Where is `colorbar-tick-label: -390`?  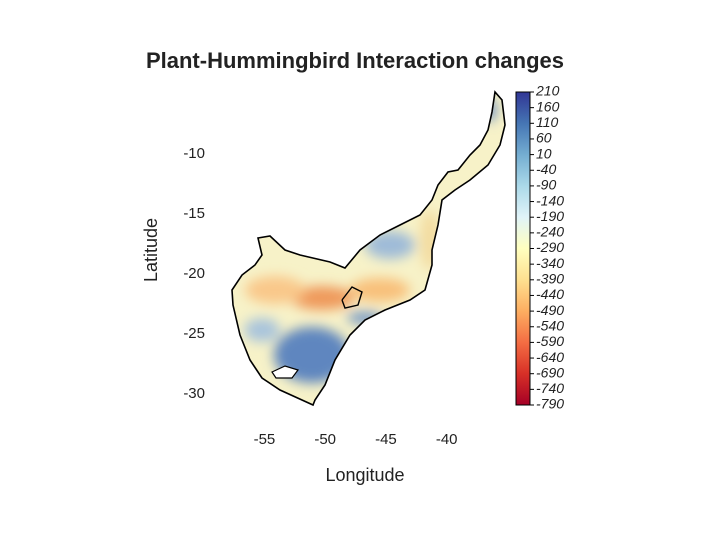 colorbar-tick-label: -390 is located at coordinates (550, 279).